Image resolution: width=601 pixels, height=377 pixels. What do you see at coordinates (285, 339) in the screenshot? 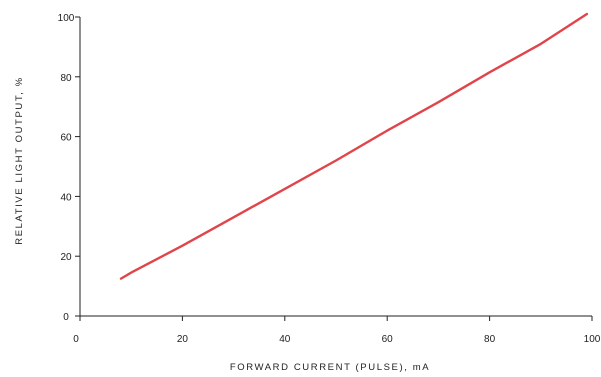
I see `x-tick-label: 40` at bounding box center [285, 339].